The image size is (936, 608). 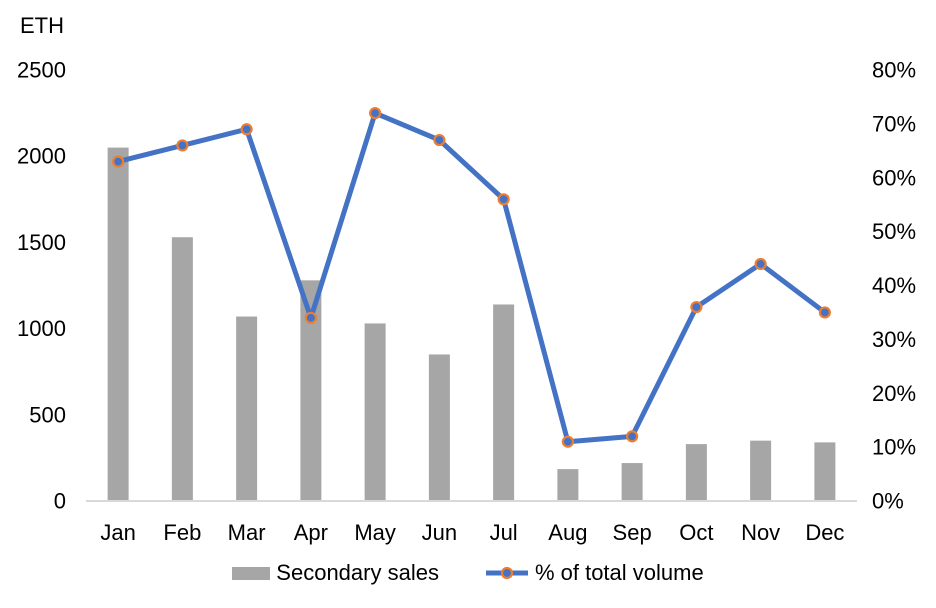 What do you see at coordinates (375, 532) in the screenshot?
I see `x-axis-label-May: May` at bounding box center [375, 532].